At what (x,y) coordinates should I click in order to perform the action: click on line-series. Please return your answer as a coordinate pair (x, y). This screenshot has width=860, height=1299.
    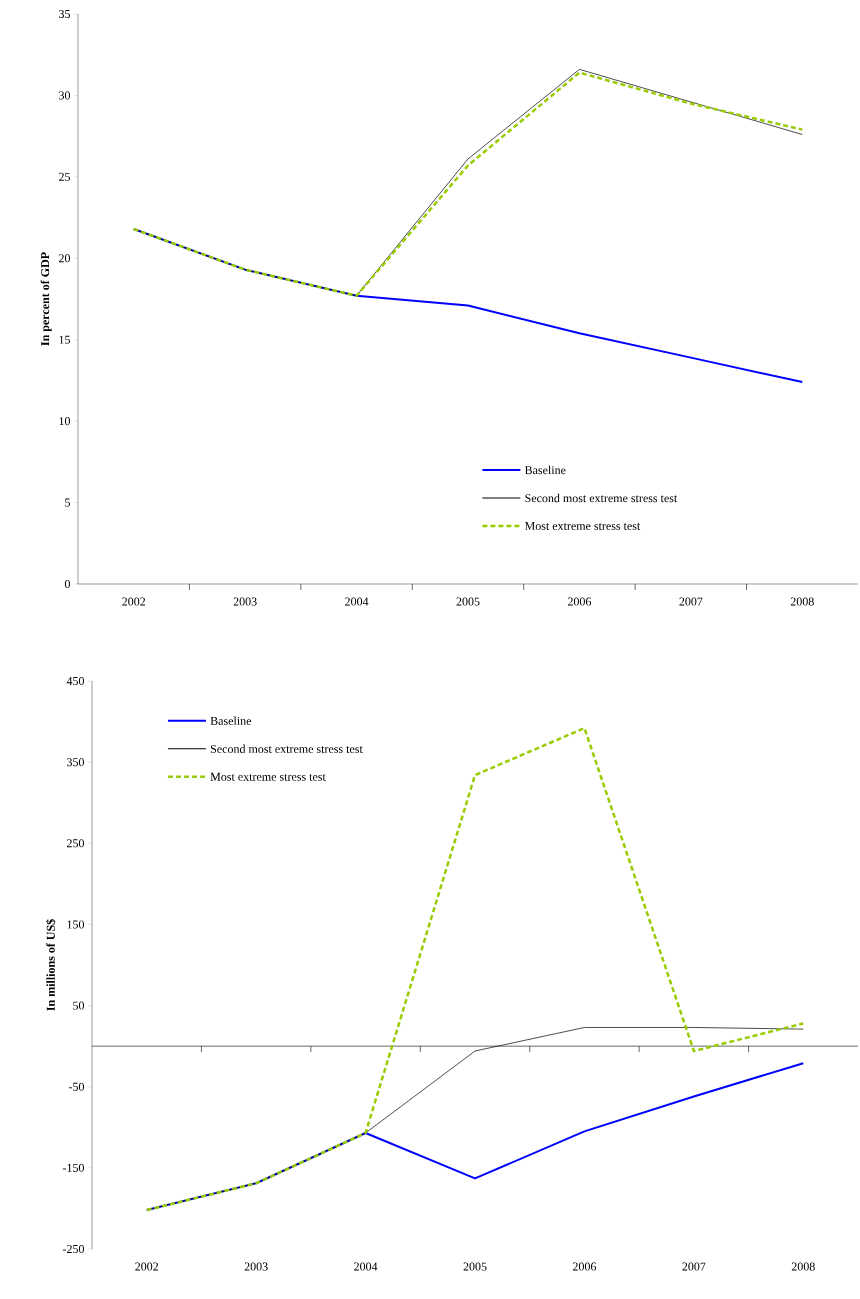
    Looking at the image, I should click on (468, 305).